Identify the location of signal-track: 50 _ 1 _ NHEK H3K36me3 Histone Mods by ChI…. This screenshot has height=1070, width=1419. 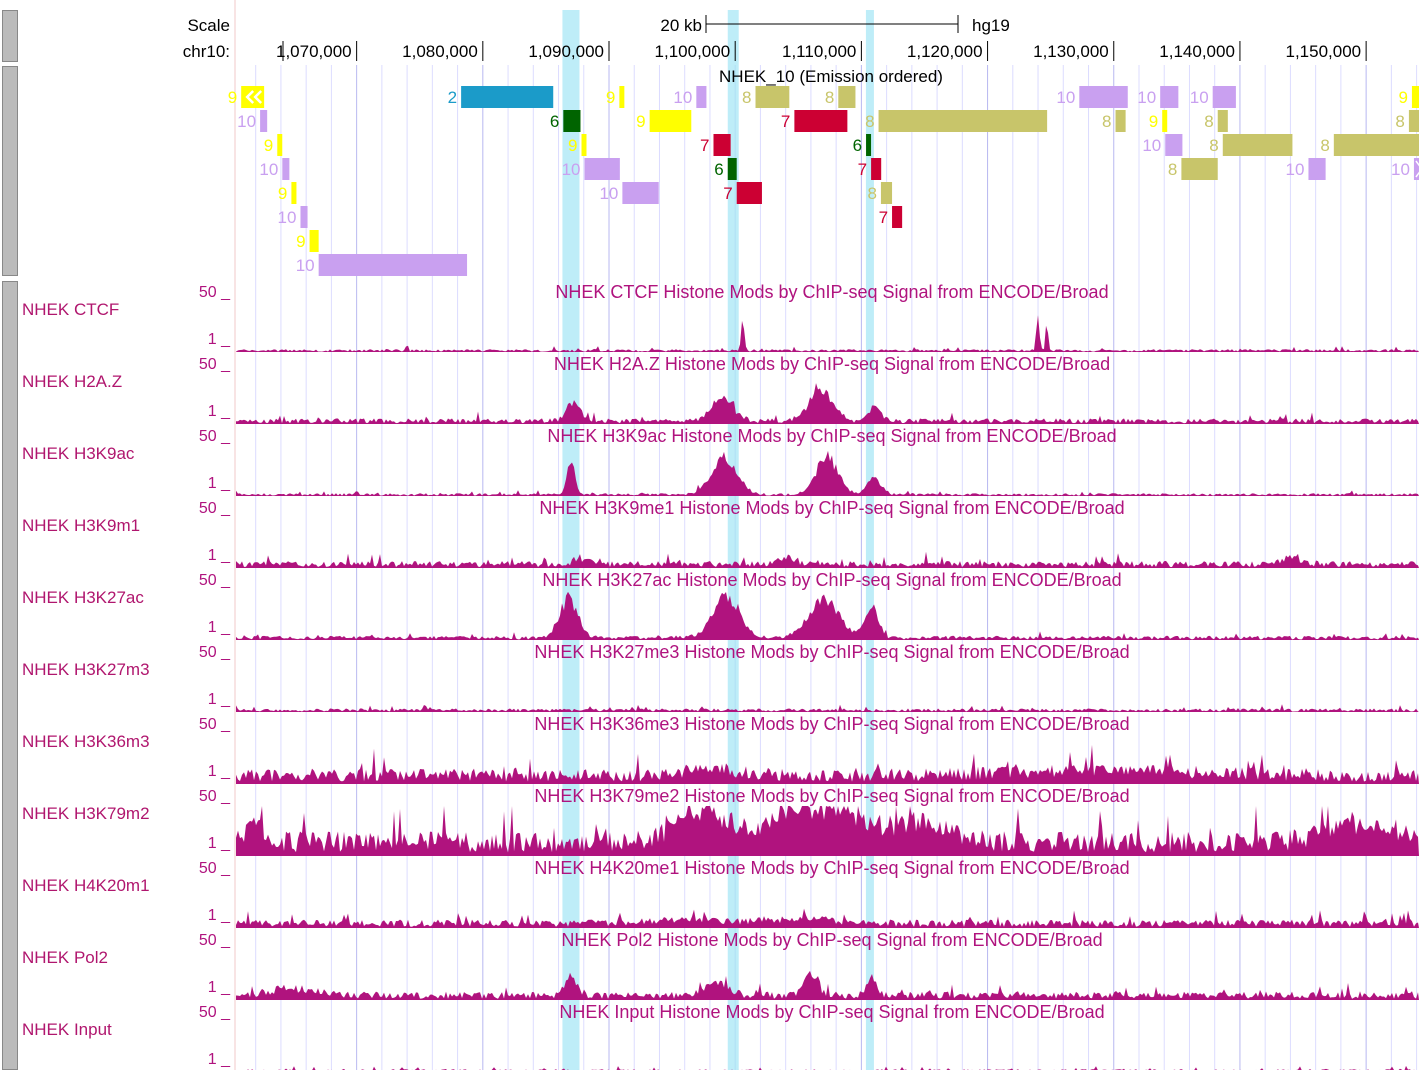
(809, 749).